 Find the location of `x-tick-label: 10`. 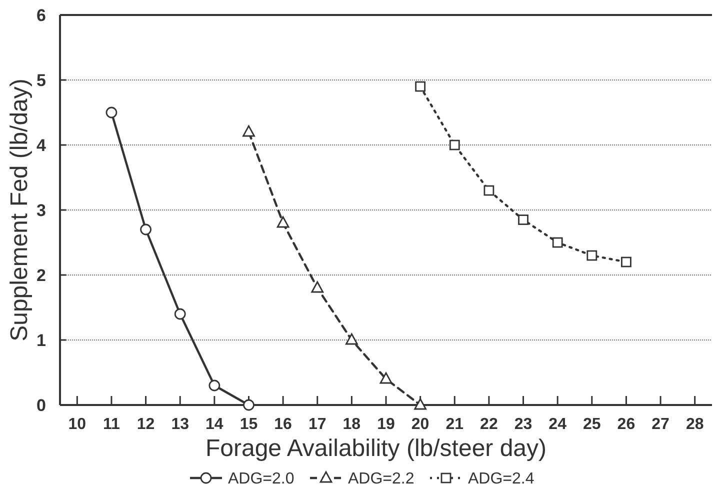

x-tick-label: 10 is located at coordinates (77, 424).